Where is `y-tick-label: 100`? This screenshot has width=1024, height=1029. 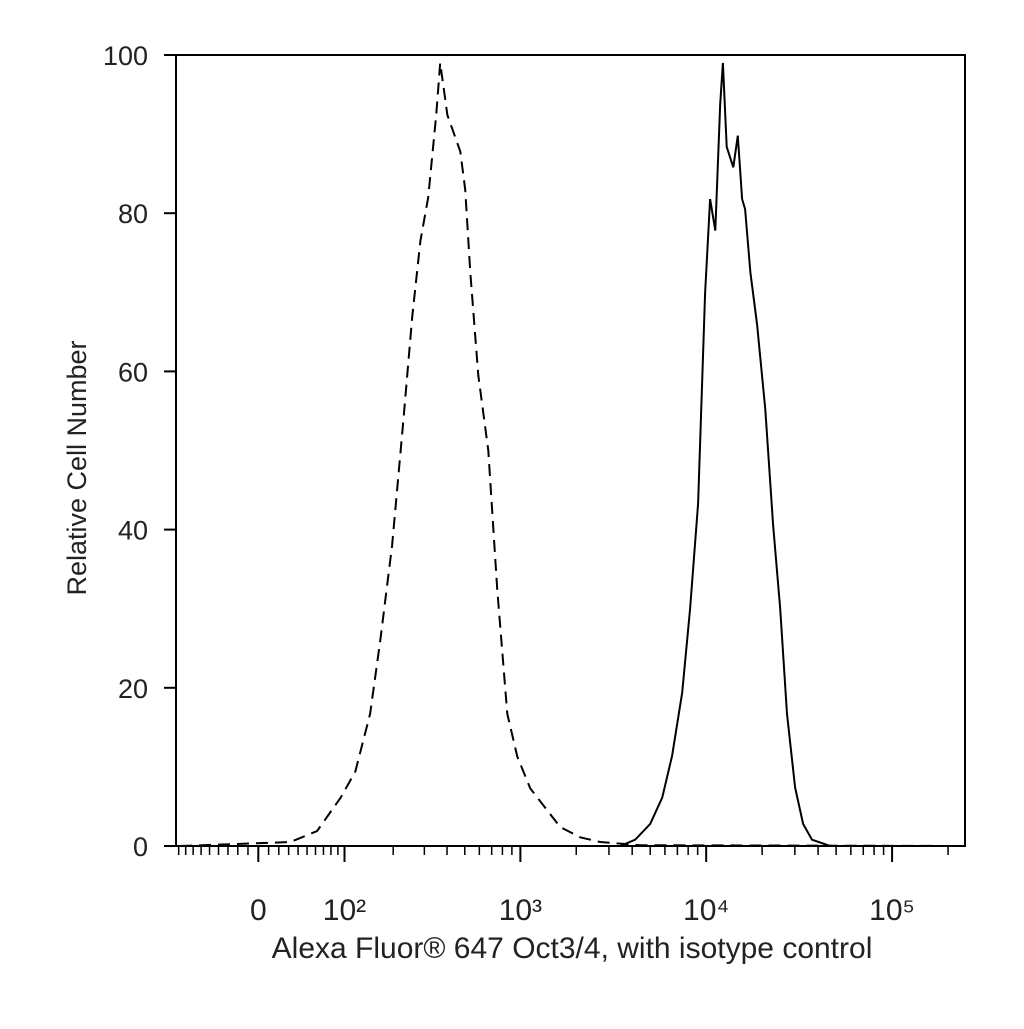
y-tick-label: 100 is located at coordinates (125, 56).